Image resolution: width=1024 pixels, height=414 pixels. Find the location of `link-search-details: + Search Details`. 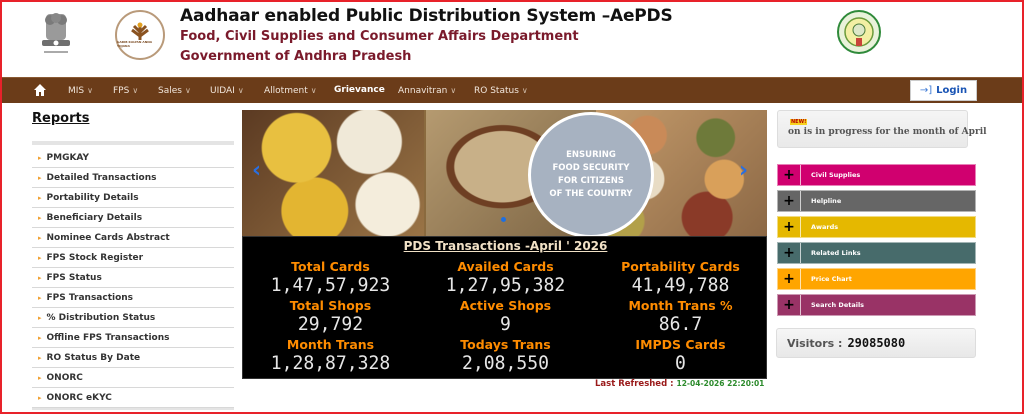

link-search-details: + Search Details is located at coordinates (876, 305).